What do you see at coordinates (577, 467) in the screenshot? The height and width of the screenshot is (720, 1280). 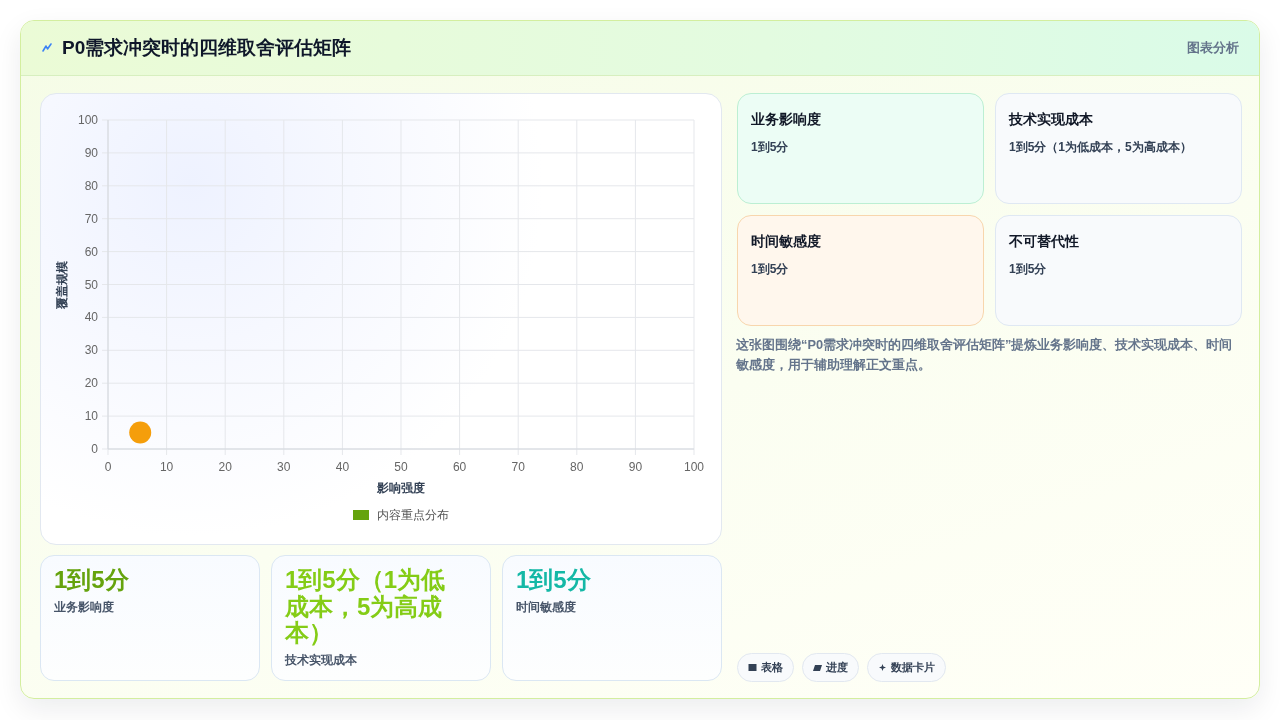 I see `x-tick-label: 80` at bounding box center [577, 467].